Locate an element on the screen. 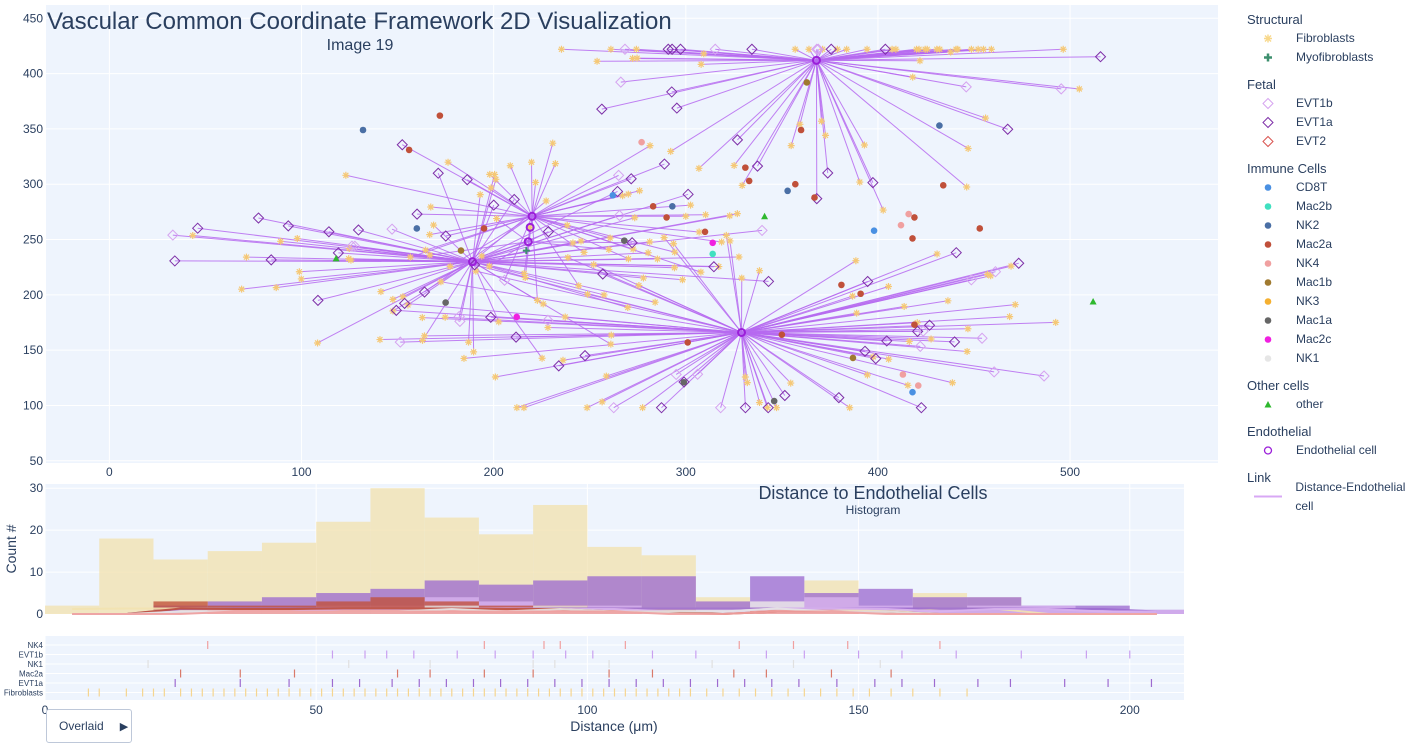  legend-item: NK4 is located at coordinates (1332, 263).